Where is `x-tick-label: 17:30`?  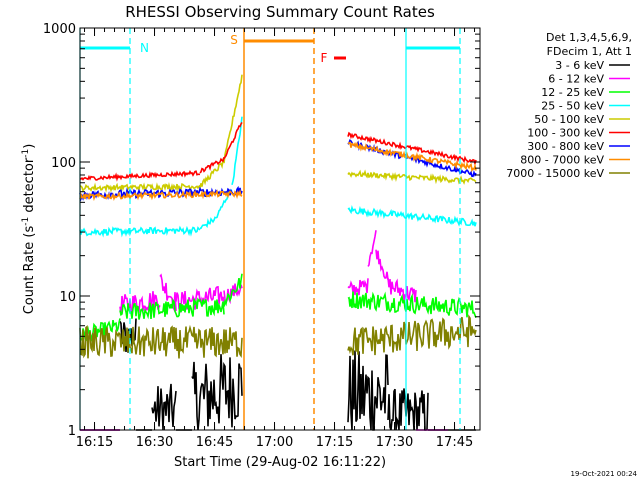
x-tick-label: 17:30 is located at coordinates (394, 442).